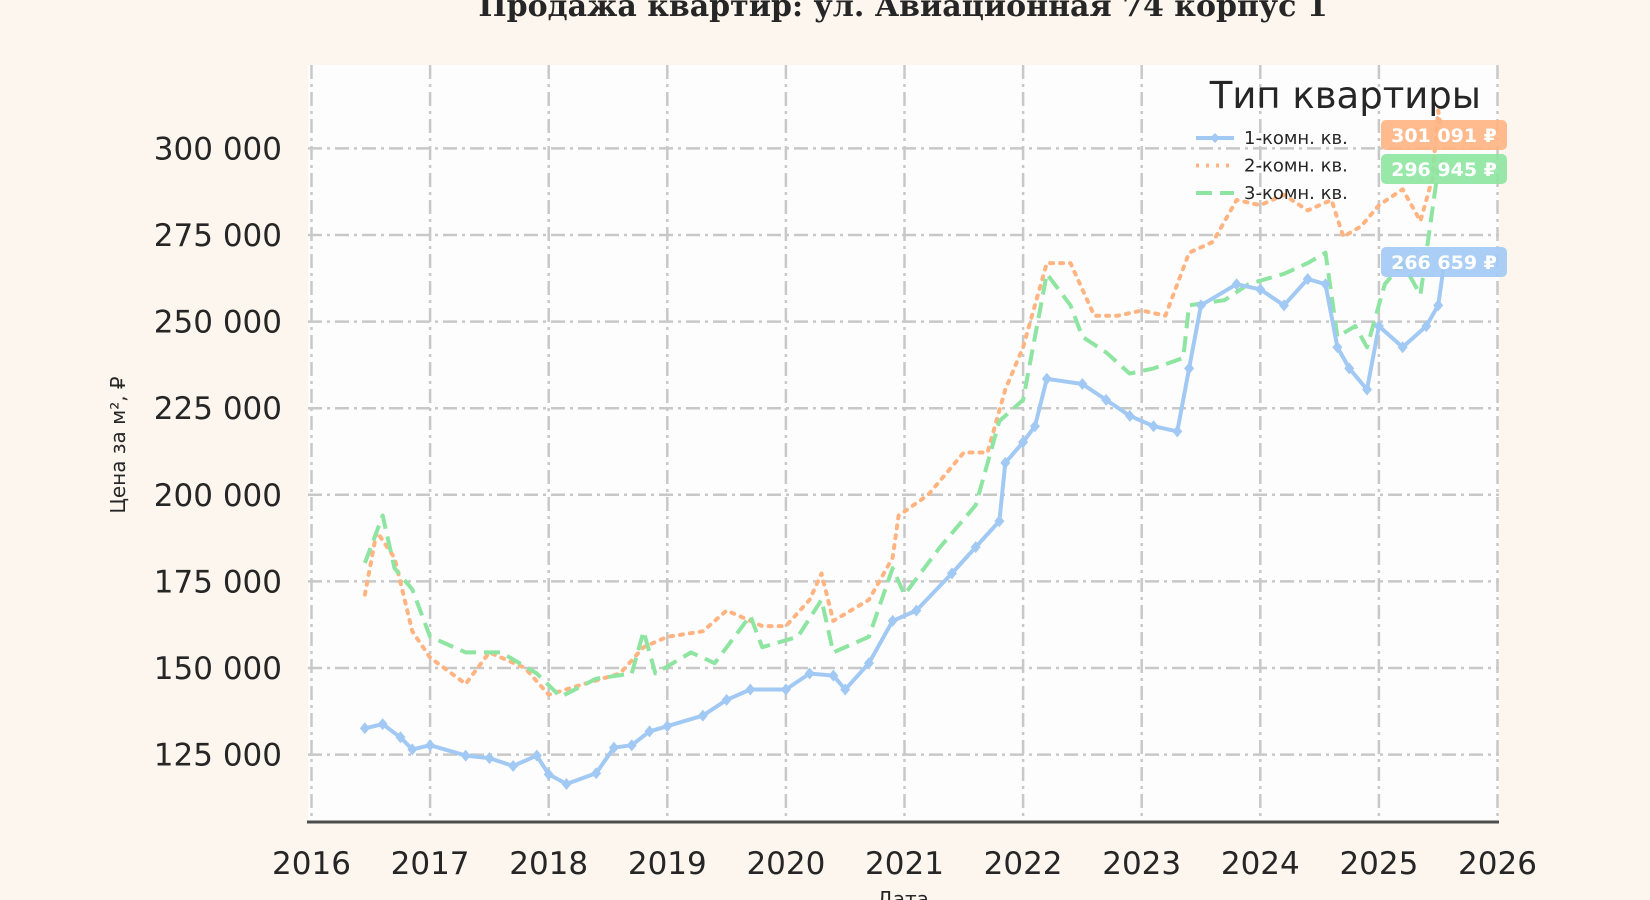 This screenshot has width=1650, height=900. Describe the element at coordinates (667, 864) in the screenshot. I see `x-tick-label: 2019` at that location.